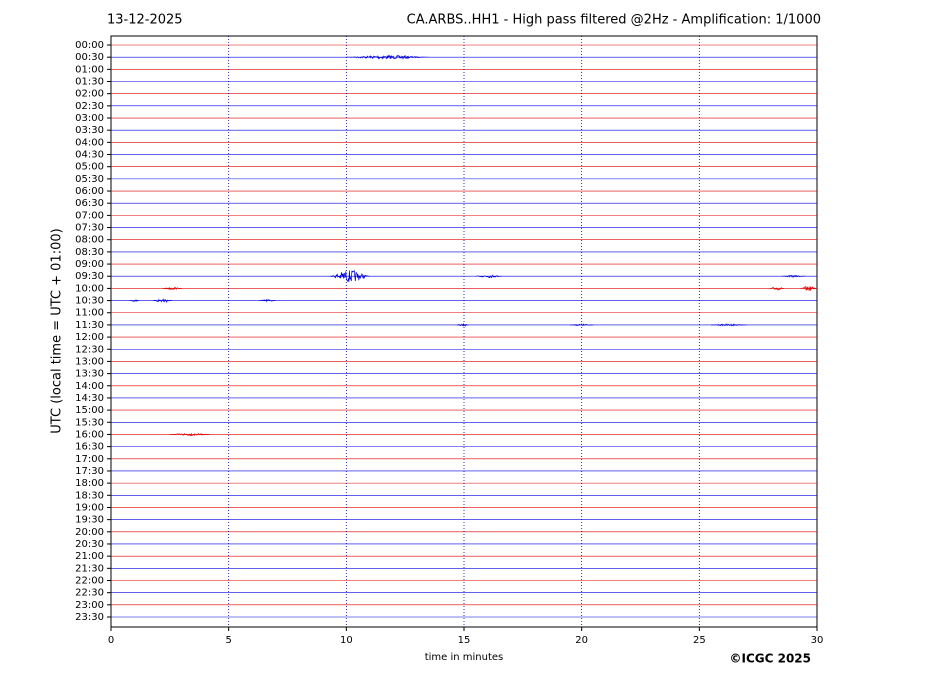 Image resolution: width=927 pixels, height=700 pixels. I want to click on y-tick-label: 09:30, so click(89, 276).